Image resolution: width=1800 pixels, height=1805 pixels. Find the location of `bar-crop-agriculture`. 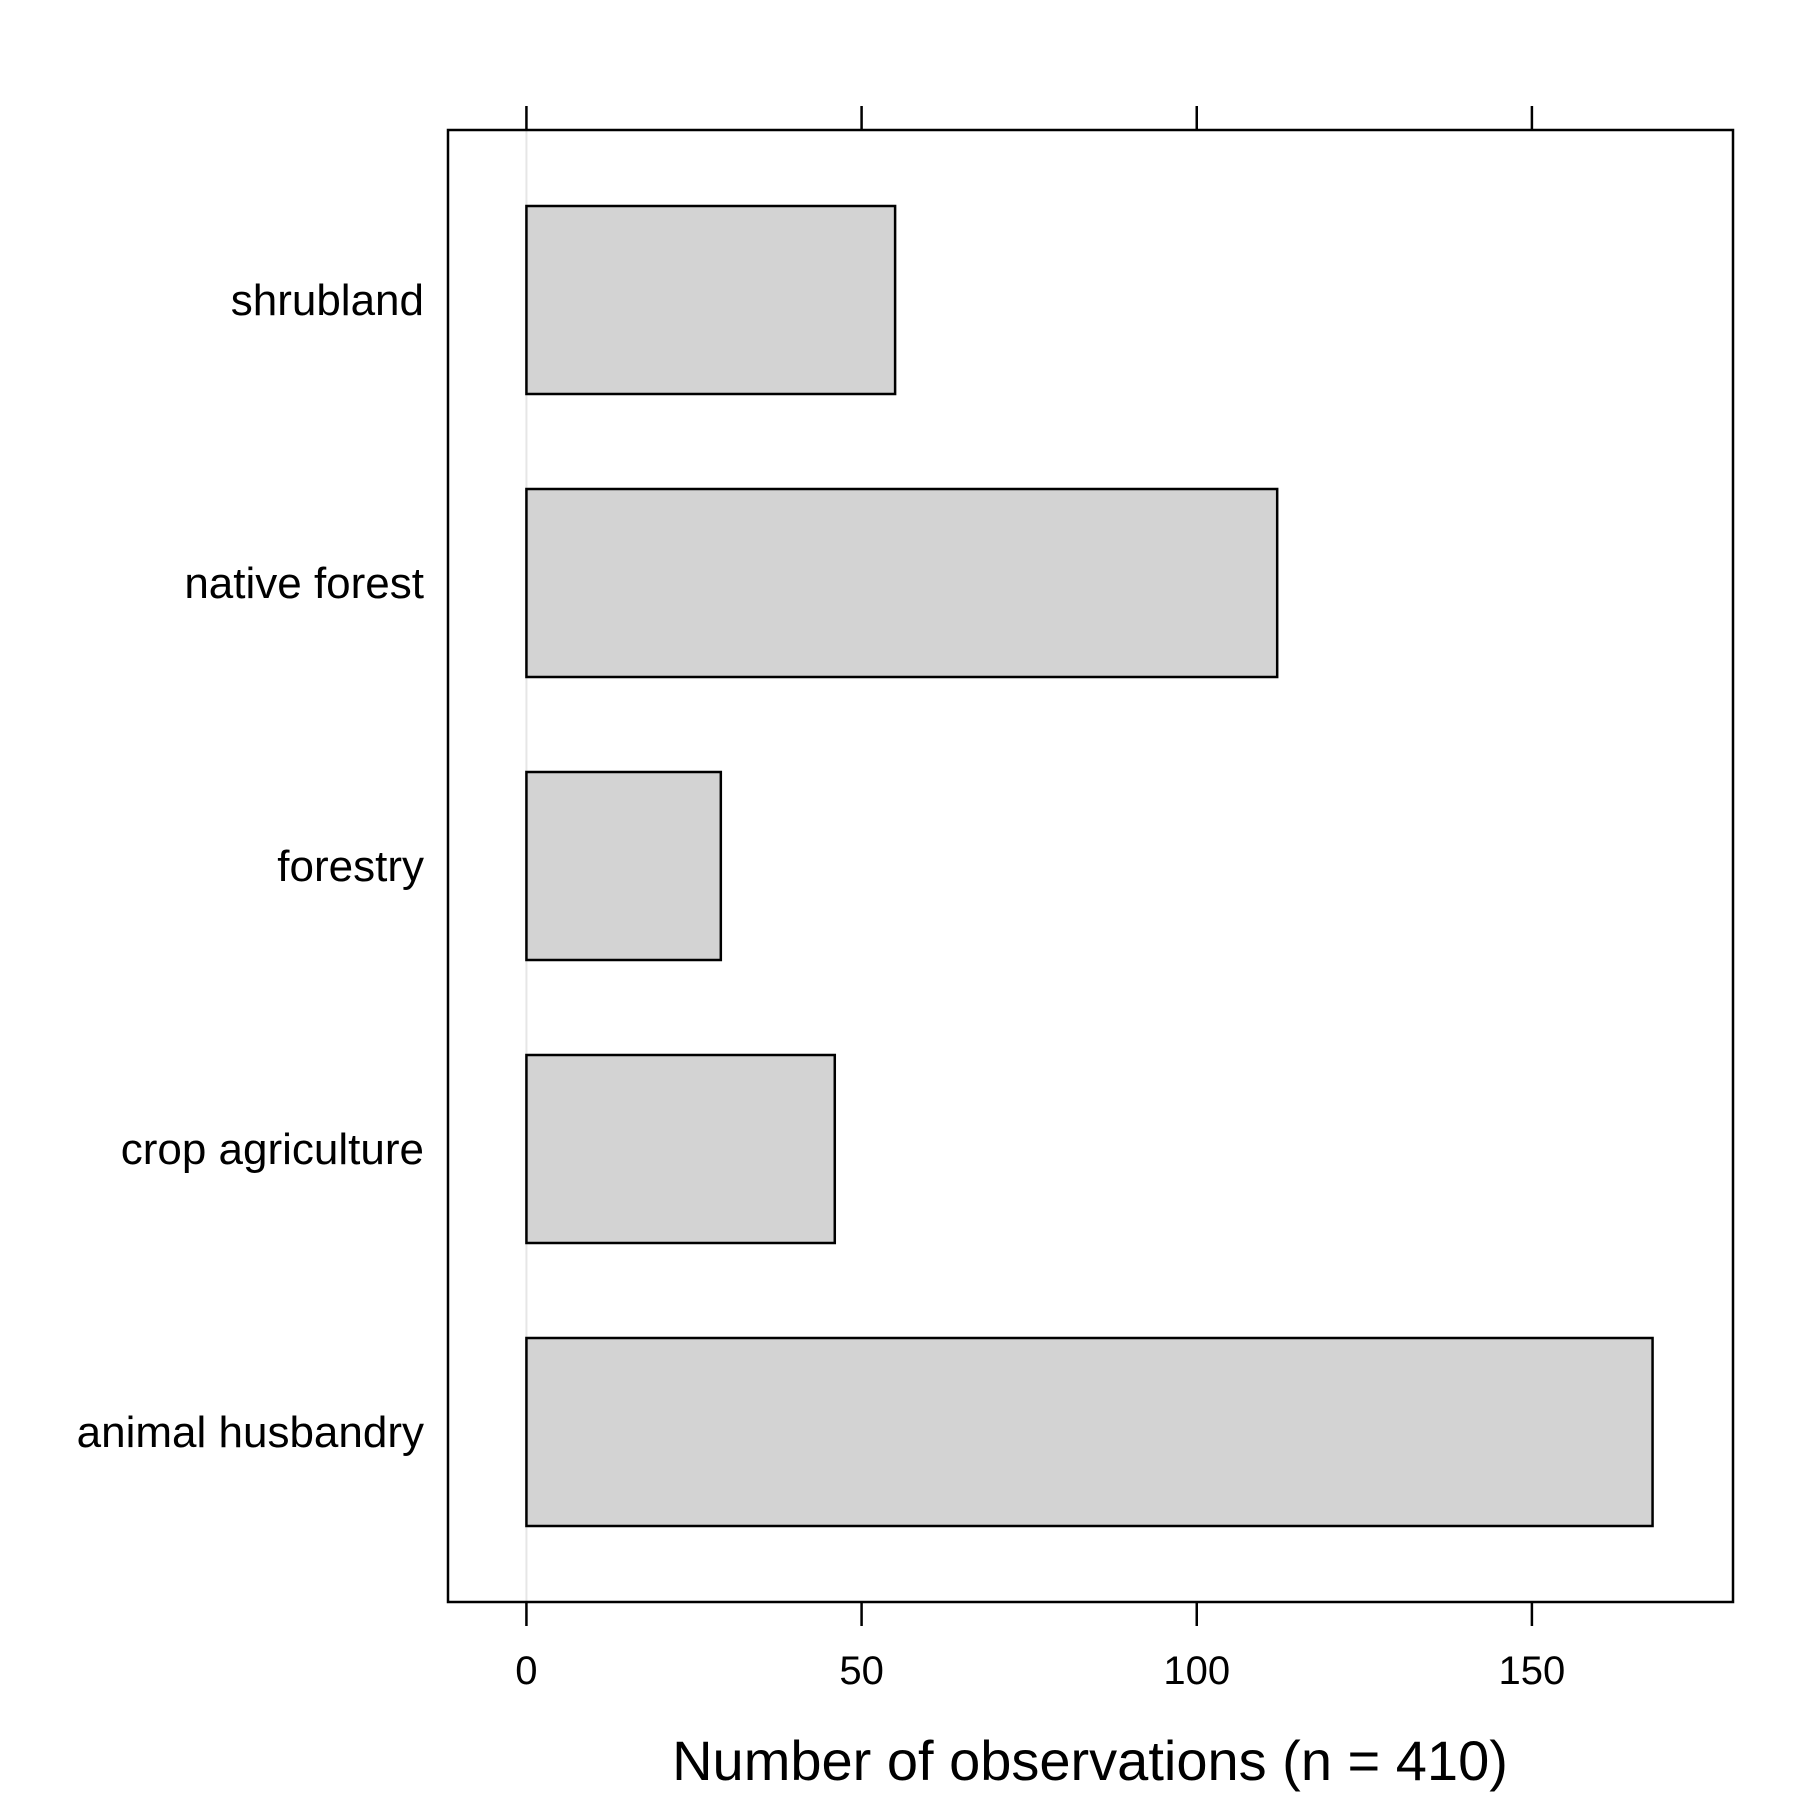

bar-crop-agriculture is located at coordinates (681, 1149).